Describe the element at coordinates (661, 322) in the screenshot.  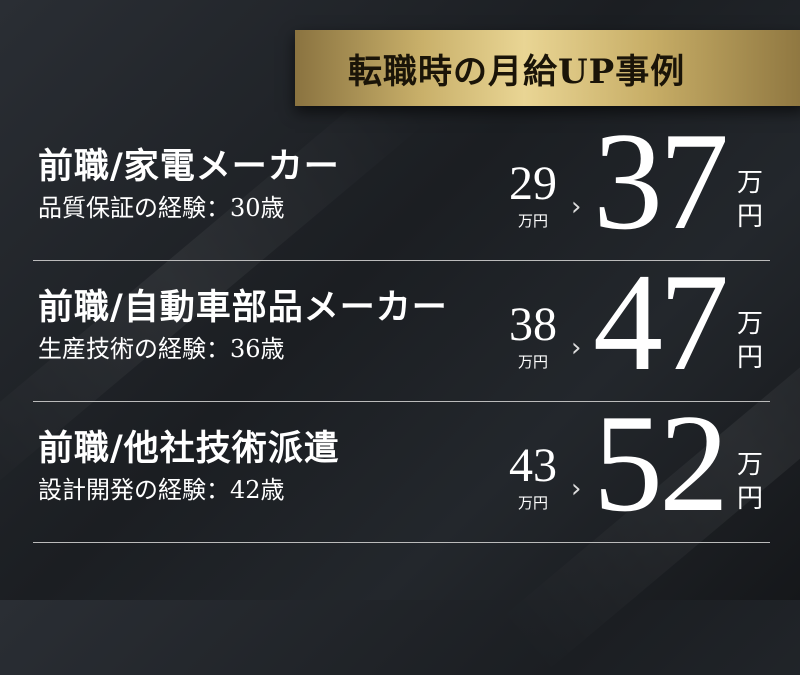
I see `salary-after: 47` at that location.